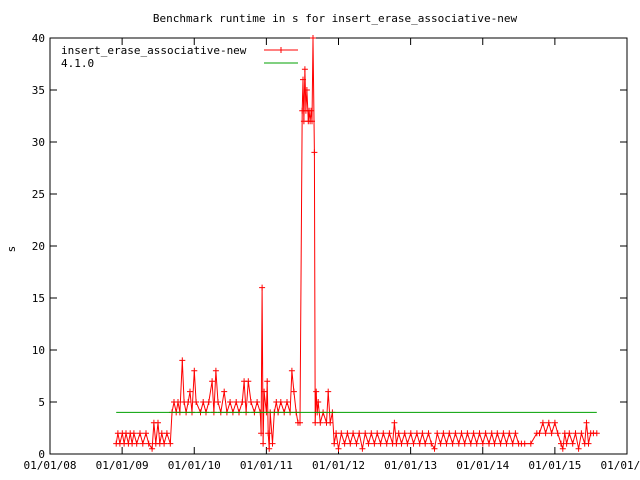  I want to click on y-tick-label: 5, so click(41, 402).